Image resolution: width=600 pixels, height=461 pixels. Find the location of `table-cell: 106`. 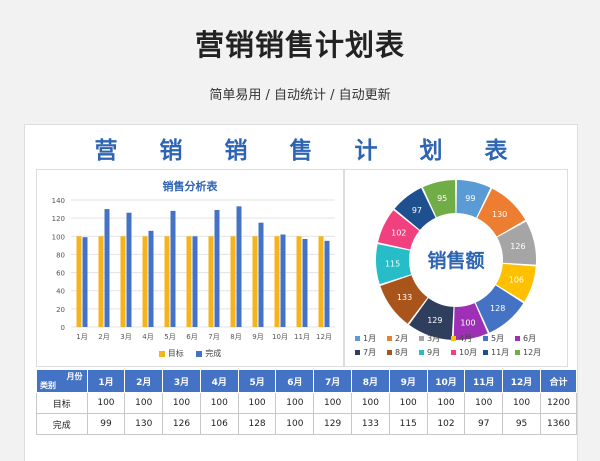

table-cell: 106 is located at coordinates (219, 424).